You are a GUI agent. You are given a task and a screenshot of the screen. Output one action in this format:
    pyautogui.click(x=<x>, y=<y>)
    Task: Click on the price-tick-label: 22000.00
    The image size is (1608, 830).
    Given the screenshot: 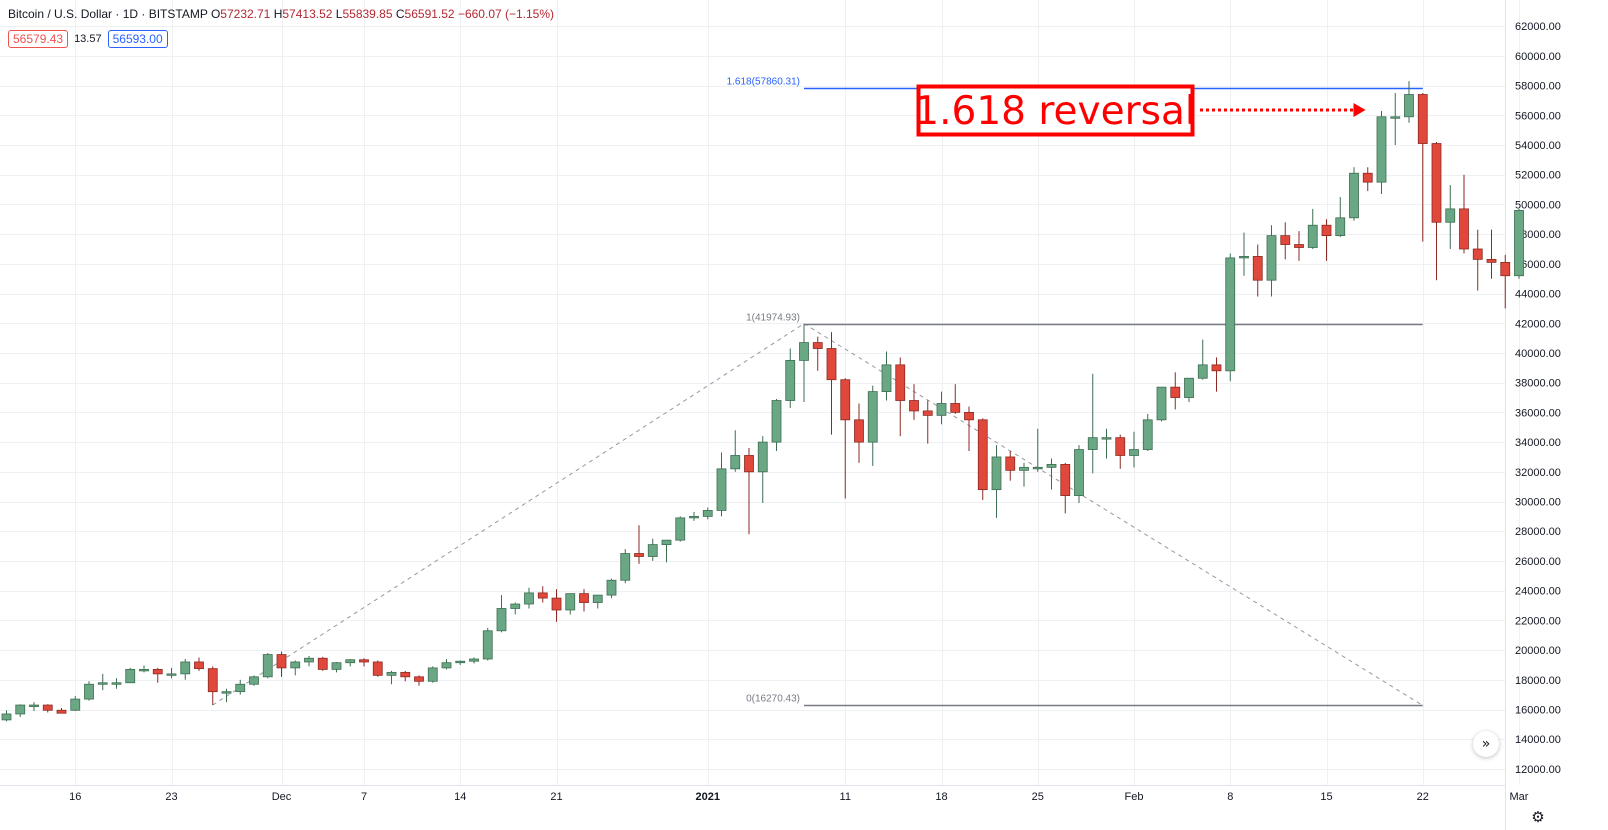 What is the action you would take?
    pyautogui.click(x=1538, y=621)
    